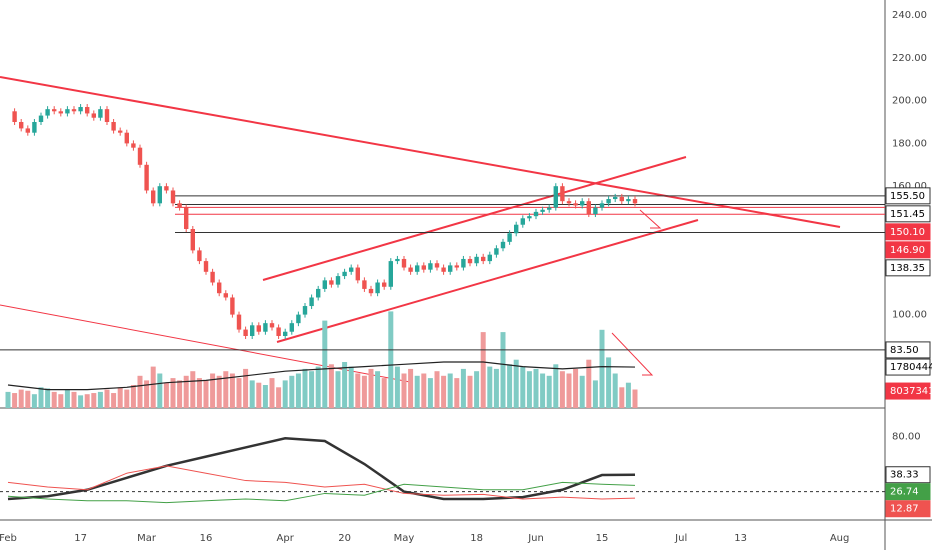 This screenshot has width=932, height=554. I want to click on osc-line, so click(321, 482).